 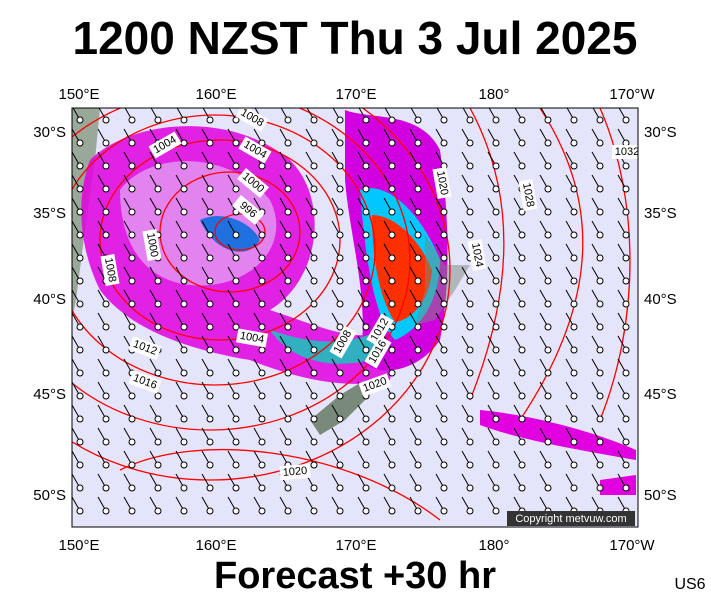 I want to click on isobar-label-group: 1020, so click(x=442, y=183).